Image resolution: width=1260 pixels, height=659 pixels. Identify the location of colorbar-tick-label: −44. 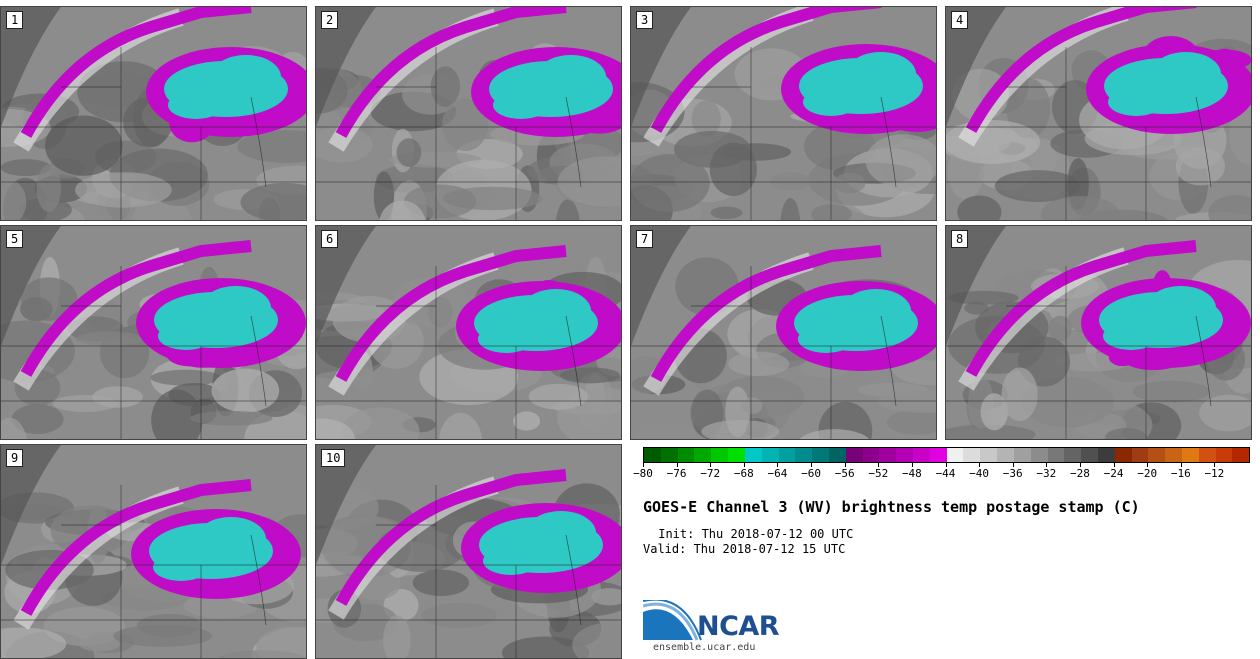
(945, 473).